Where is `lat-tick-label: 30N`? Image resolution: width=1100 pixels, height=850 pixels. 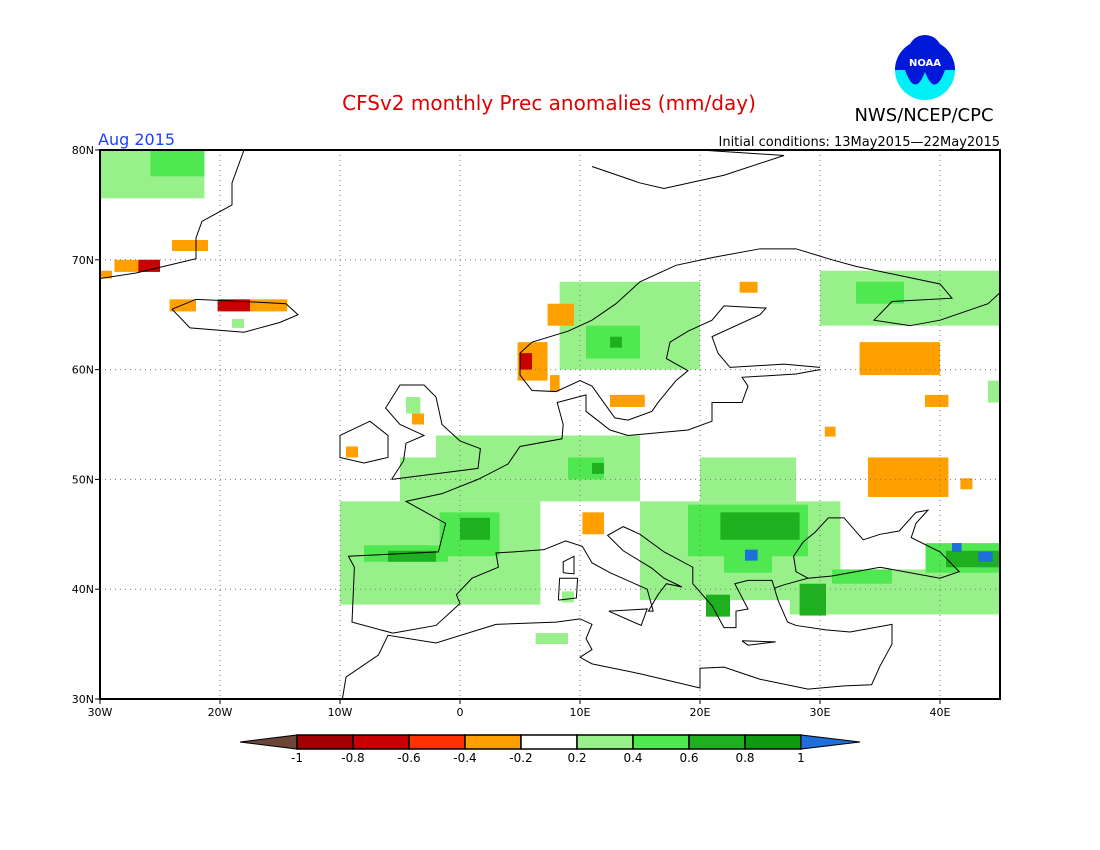 lat-tick-label: 30N is located at coordinates (83, 699).